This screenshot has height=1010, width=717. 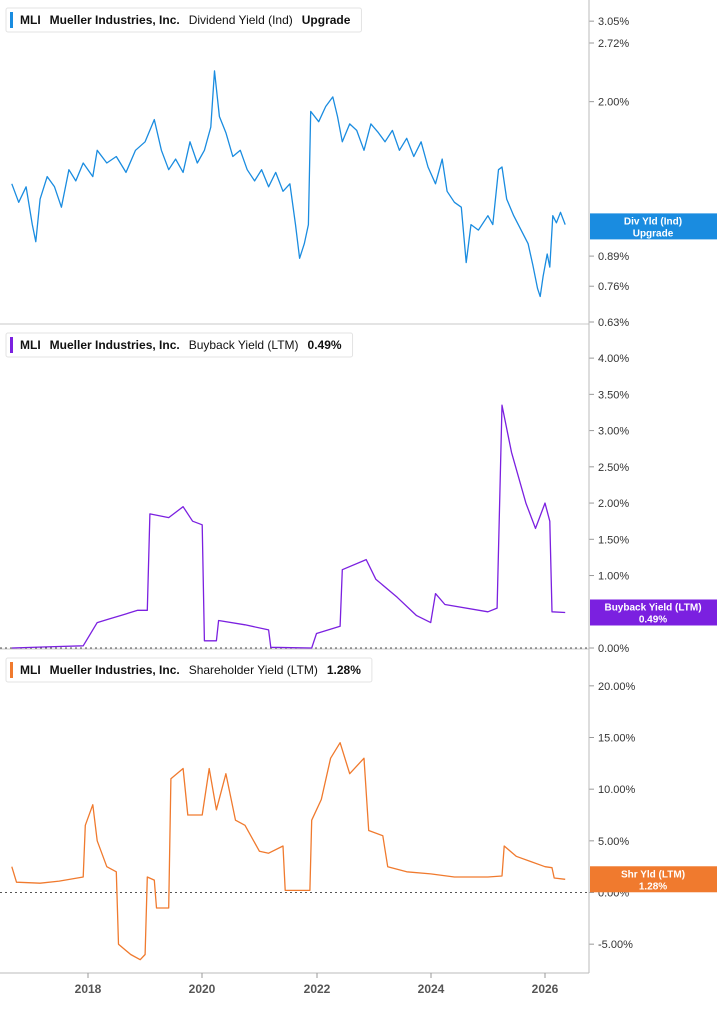 What do you see at coordinates (615, 945) in the screenshot?
I see `y-tick-label: -5.00%` at bounding box center [615, 945].